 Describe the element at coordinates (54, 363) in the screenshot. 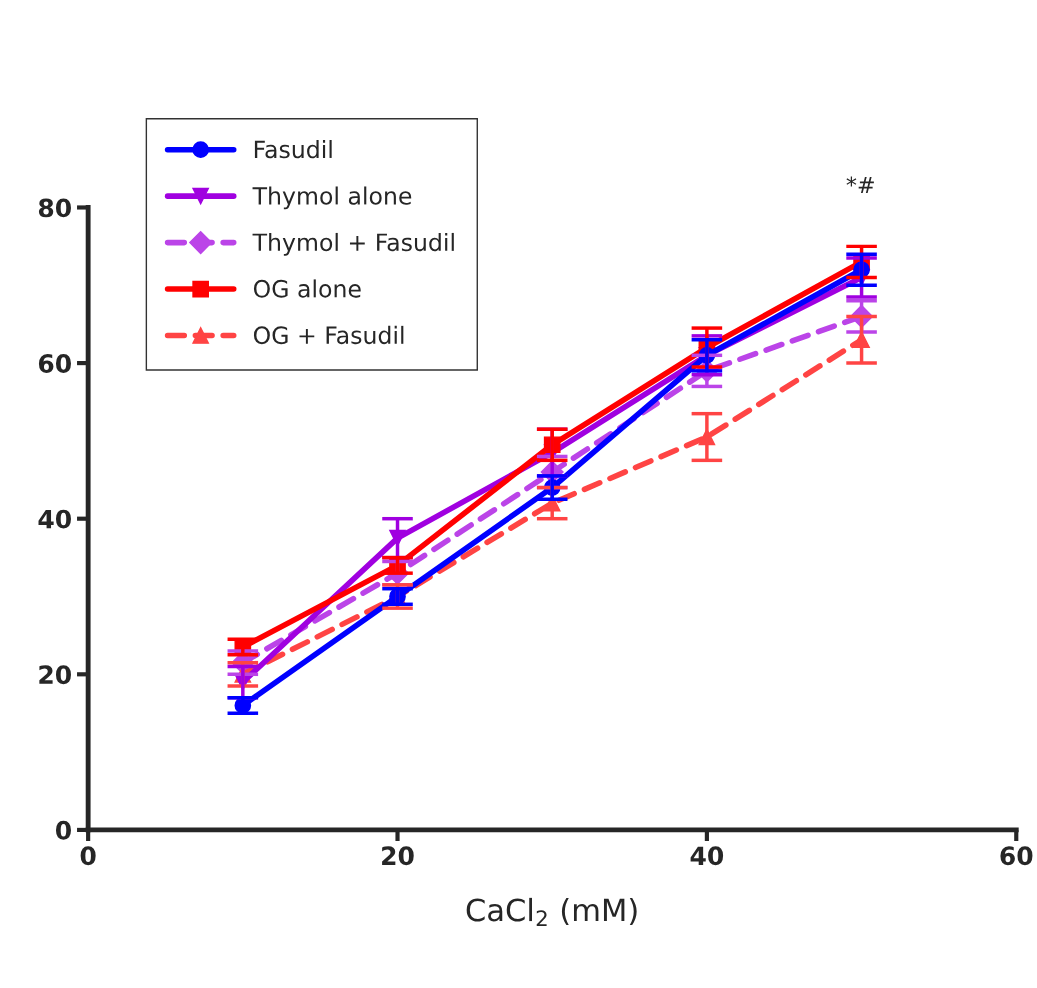

I see `y-tick-label: 60` at that location.